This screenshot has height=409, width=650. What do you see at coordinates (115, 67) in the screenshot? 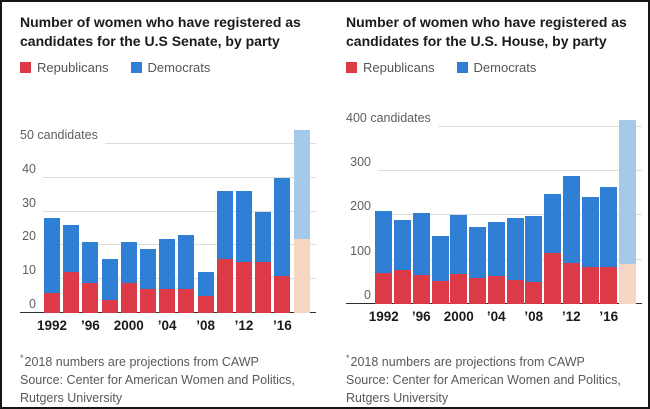
I see `senate-legend: Republicans Democrats` at bounding box center [115, 67].